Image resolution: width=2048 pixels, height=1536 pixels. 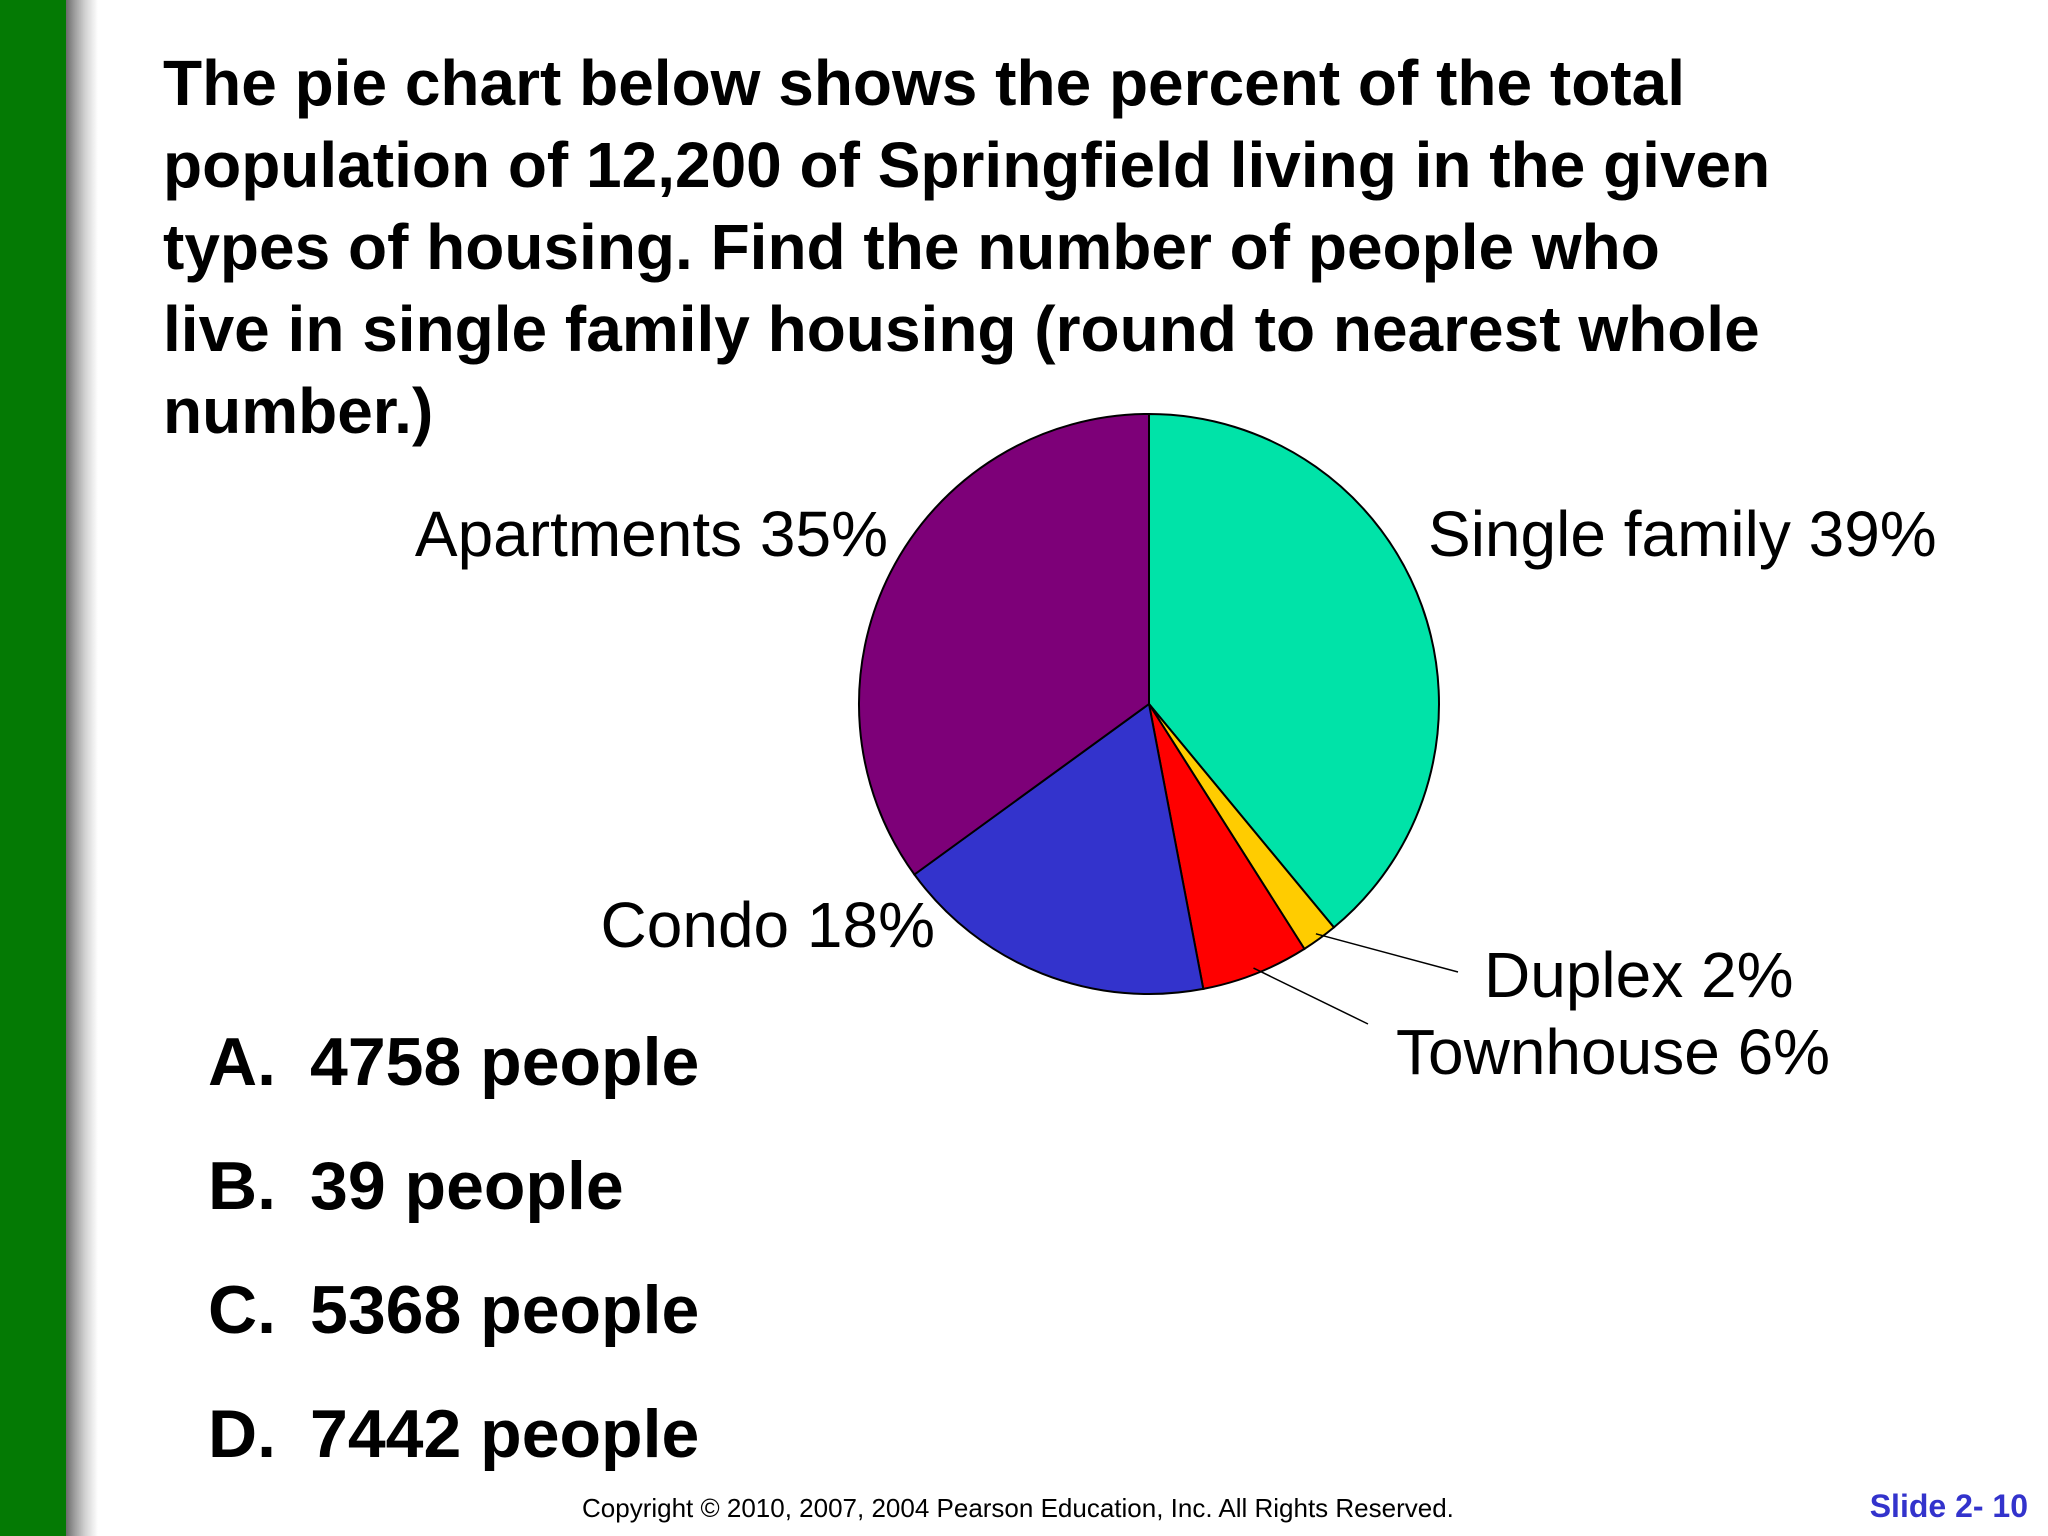 I want to click on choice-text: 7442 people, so click(x=505, y=1434).